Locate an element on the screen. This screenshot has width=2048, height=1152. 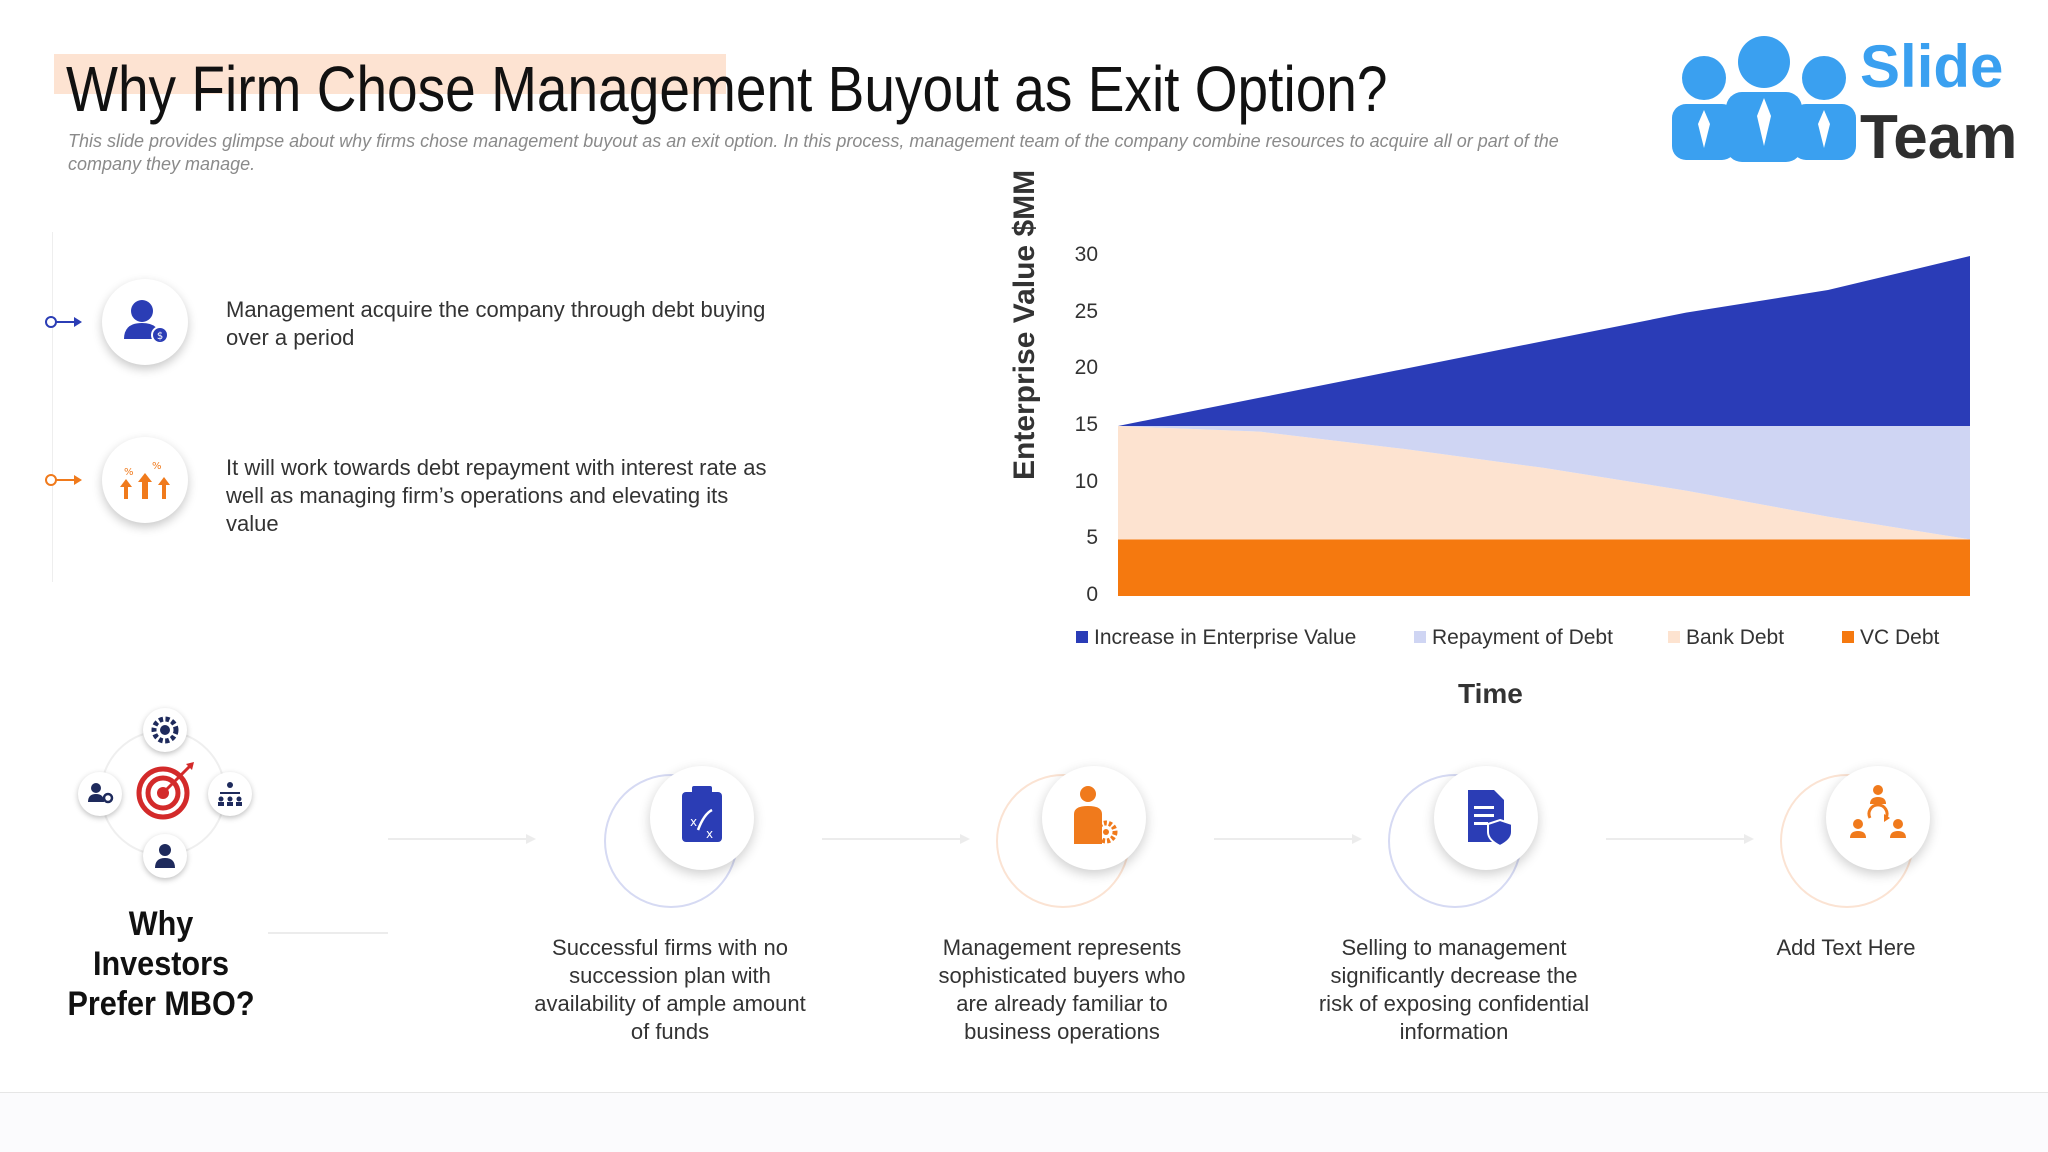
point-icon-circle: $ is located at coordinates (145, 322).